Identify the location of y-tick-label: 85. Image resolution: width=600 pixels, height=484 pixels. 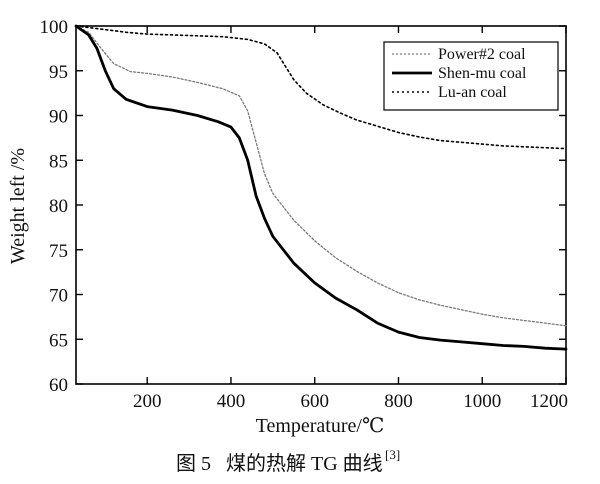
(58, 161).